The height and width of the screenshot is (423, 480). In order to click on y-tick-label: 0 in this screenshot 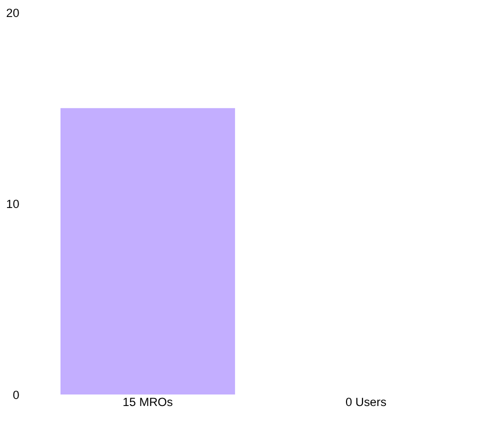, I will do `click(16, 395)`.